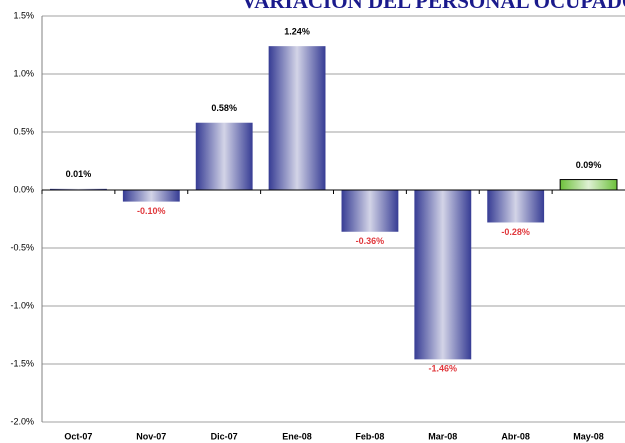 The height and width of the screenshot is (443, 625). I want to click on y-tick-label: 0.0%, so click(23, 189).